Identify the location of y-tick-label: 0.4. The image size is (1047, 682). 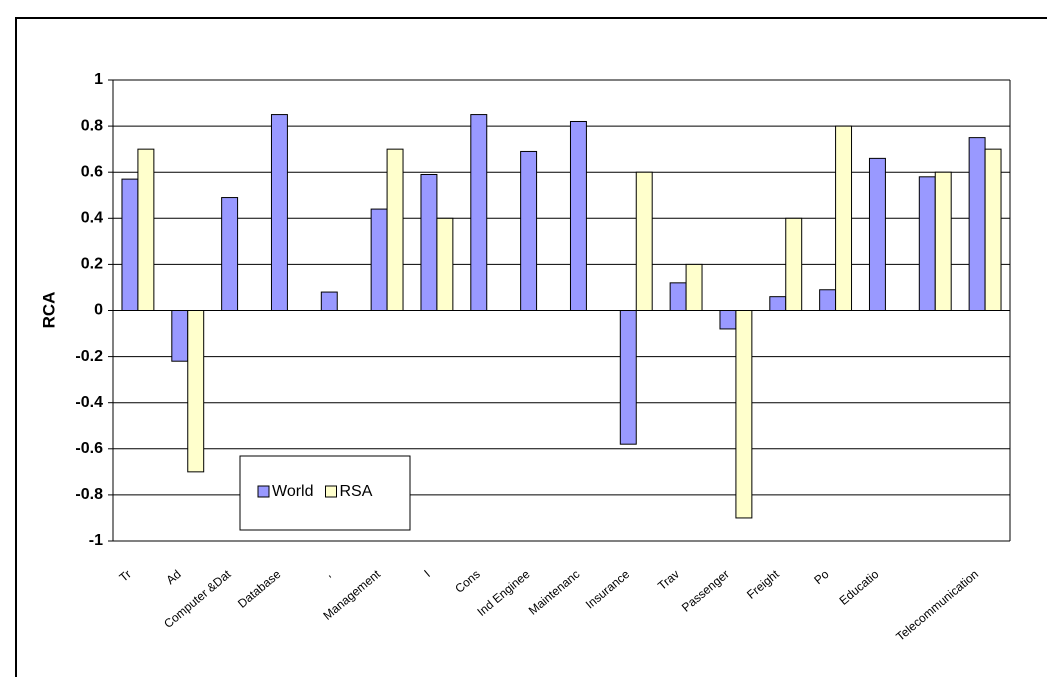
(92, 218).